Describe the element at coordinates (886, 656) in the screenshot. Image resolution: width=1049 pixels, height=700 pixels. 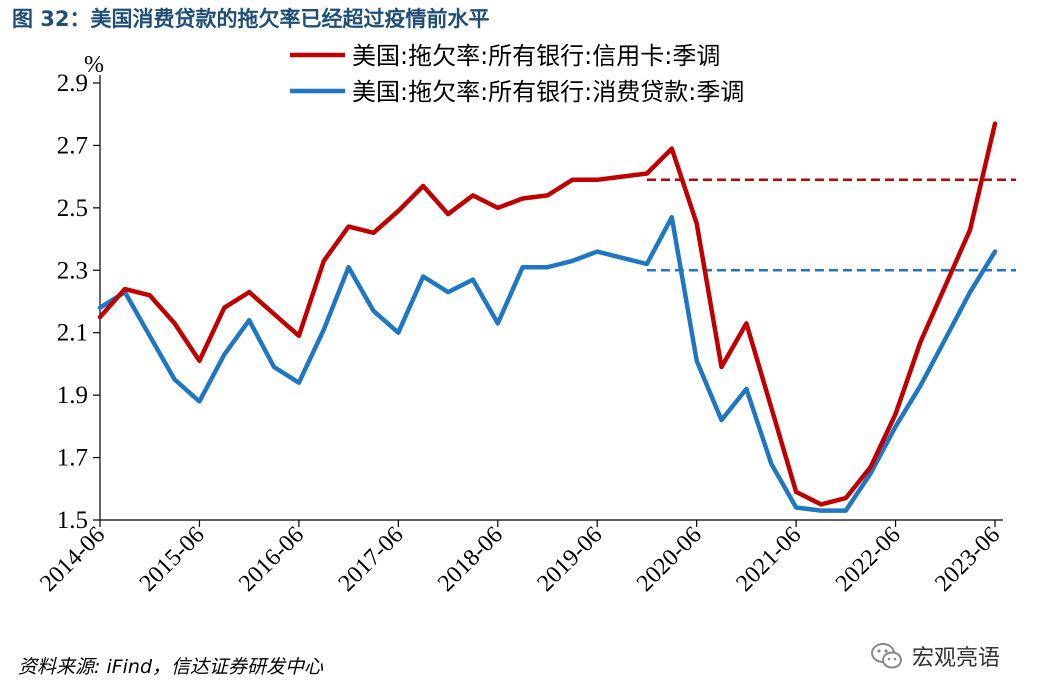
I see `wechat-icon` at that location.